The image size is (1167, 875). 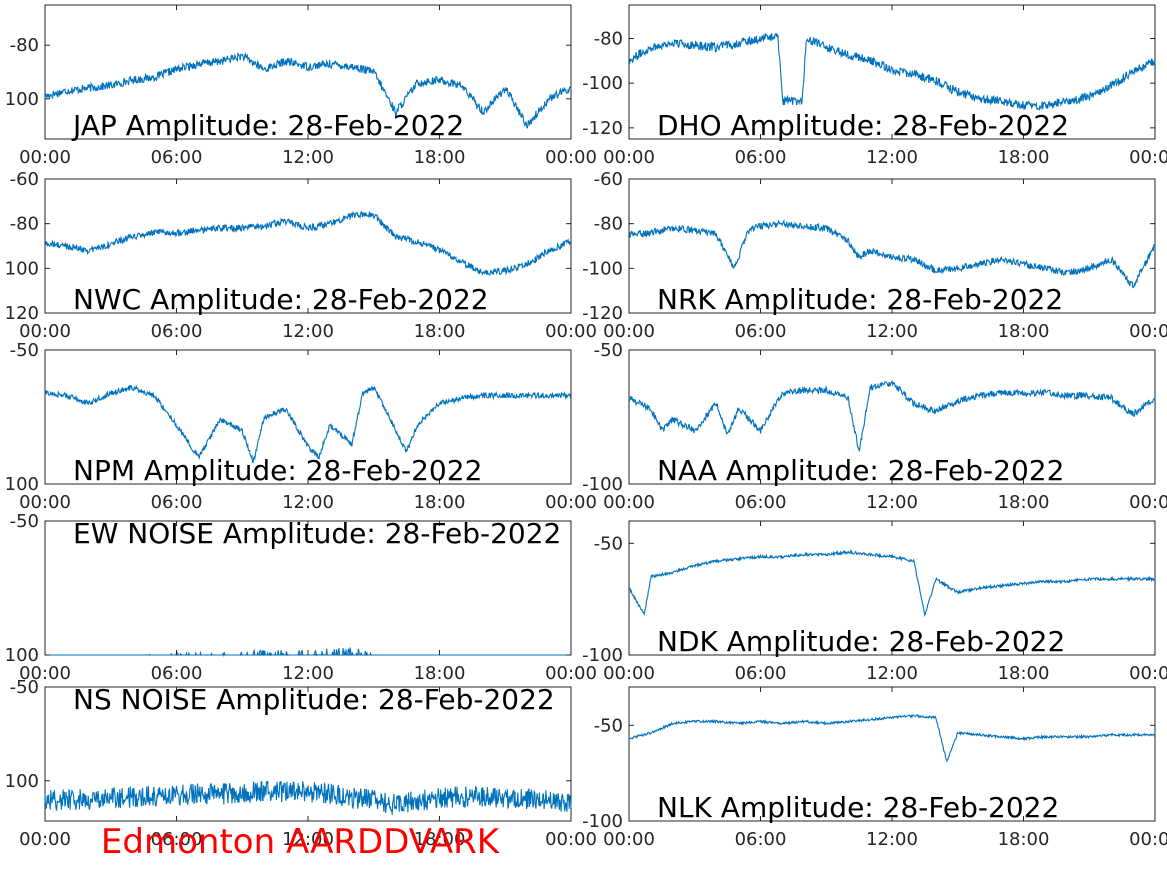 I want to click on panel-title: NRK Amplitude: 28-Feb-2022, so click(x=860, y=299).